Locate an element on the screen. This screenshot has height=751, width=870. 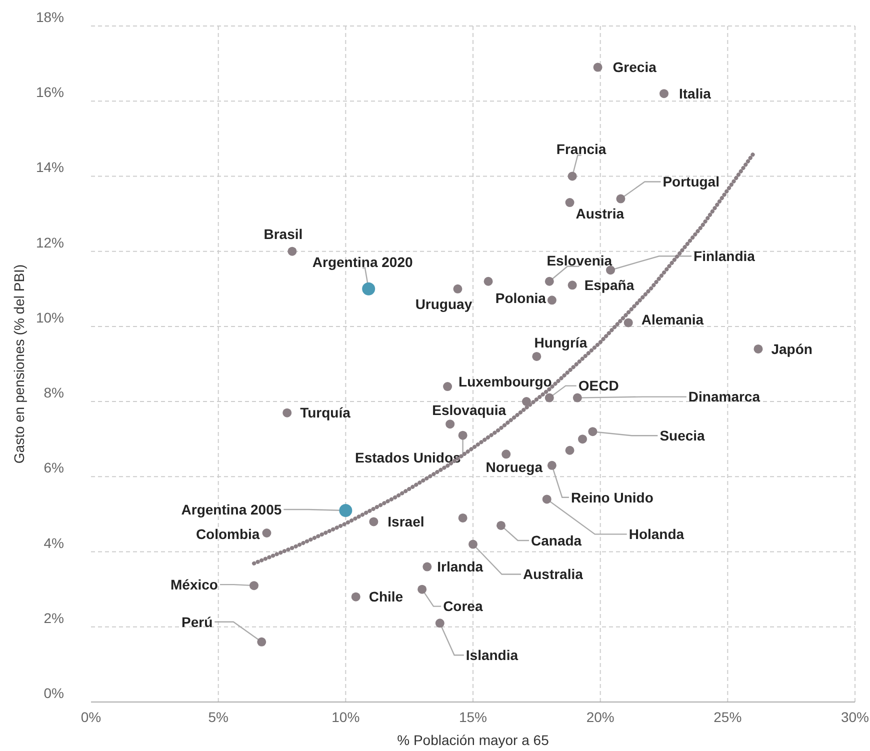
annotation: Australia is located at coordinates (553, 574).